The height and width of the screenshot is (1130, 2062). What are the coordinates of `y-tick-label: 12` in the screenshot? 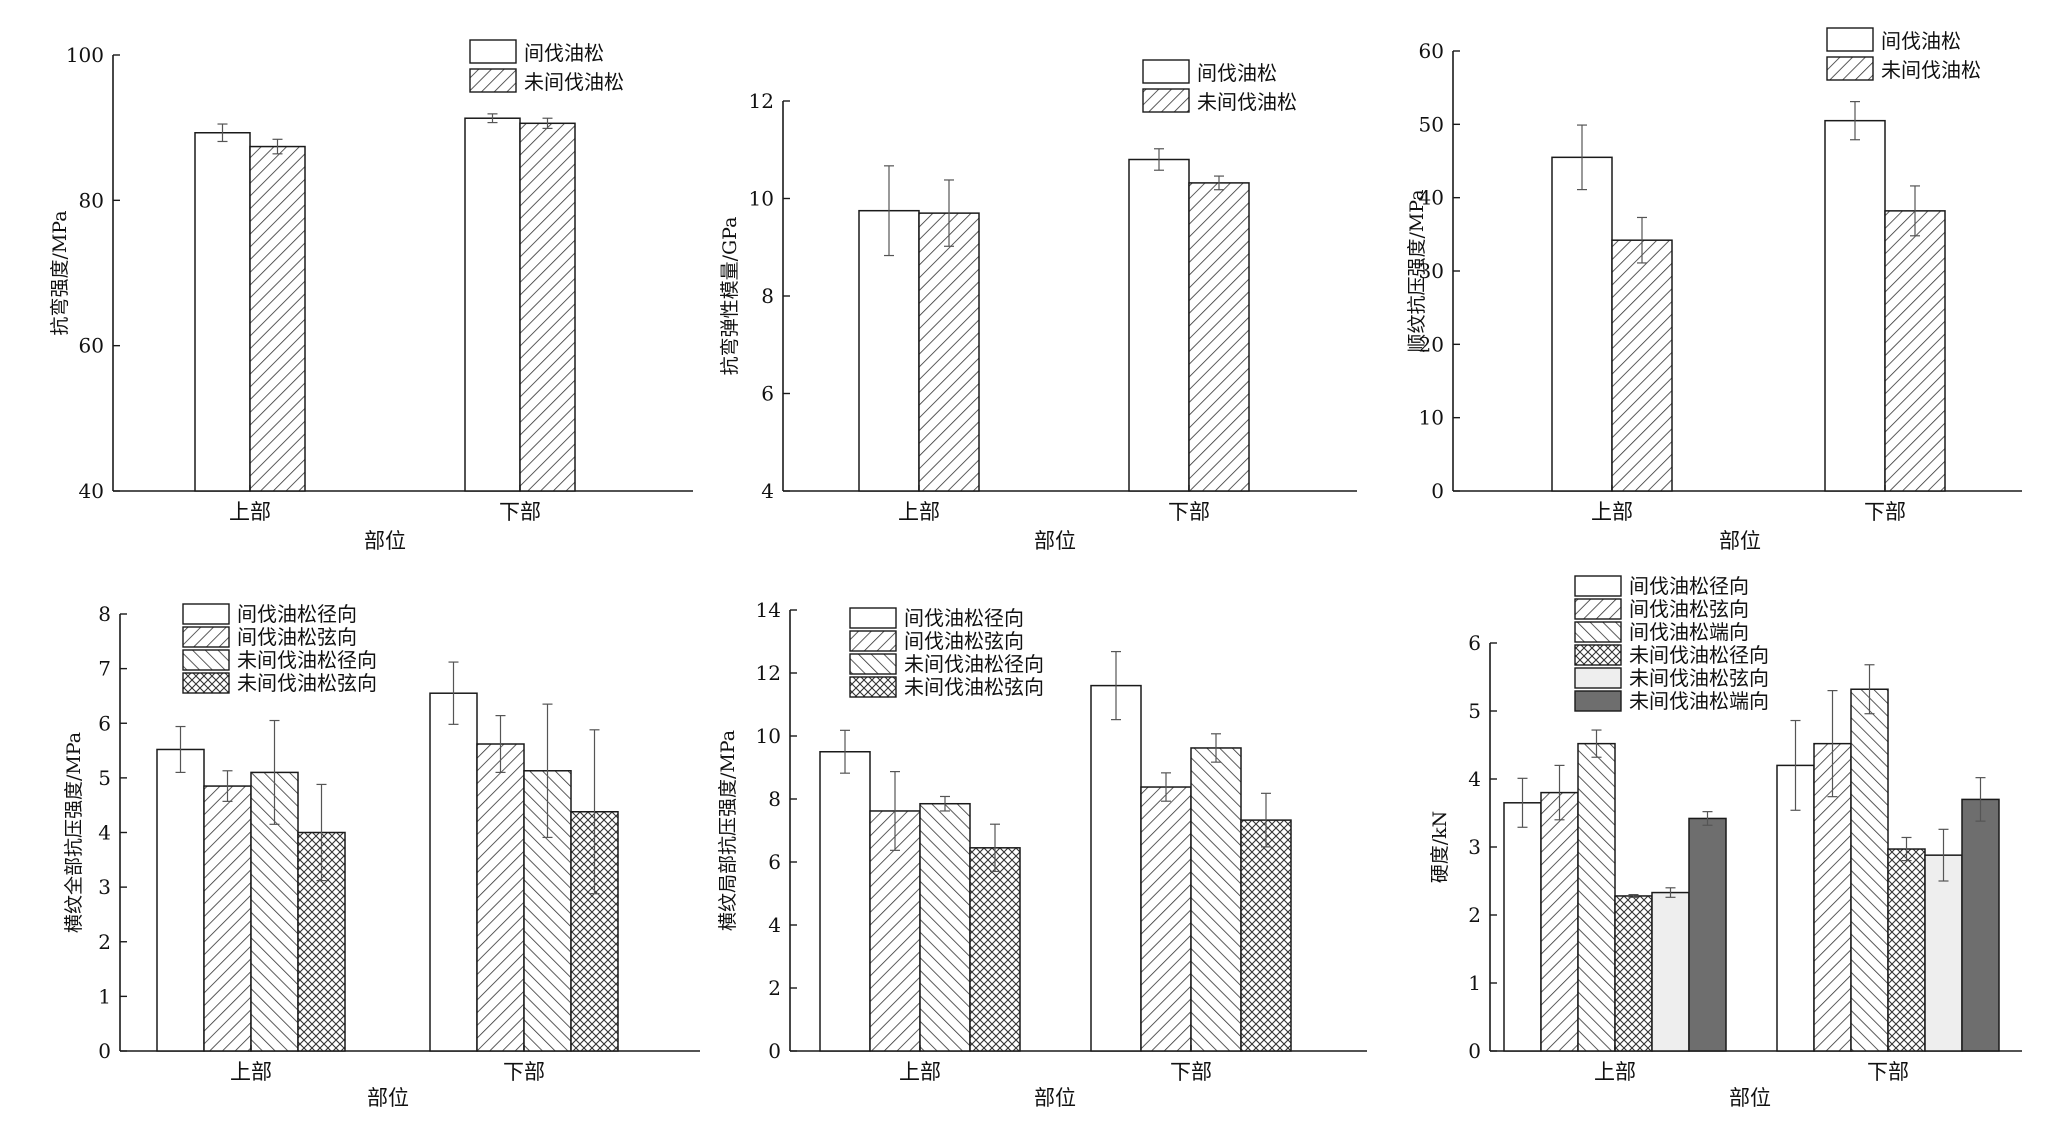 It's located at (761, 101).